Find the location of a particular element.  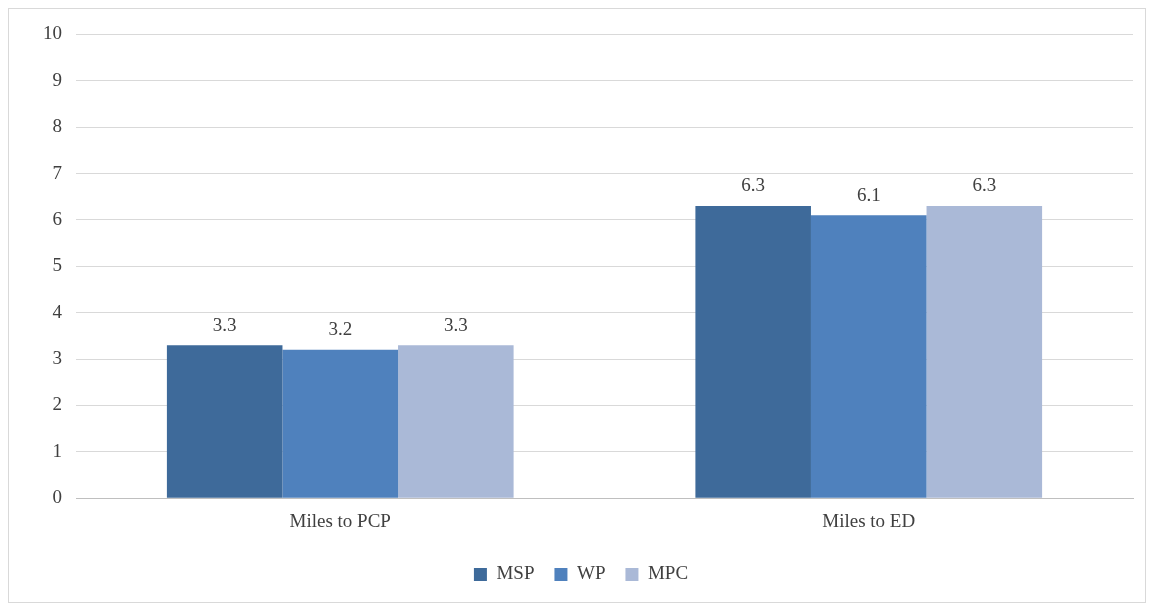

y-tick-label: 1 is located at coordinates (57, 450).